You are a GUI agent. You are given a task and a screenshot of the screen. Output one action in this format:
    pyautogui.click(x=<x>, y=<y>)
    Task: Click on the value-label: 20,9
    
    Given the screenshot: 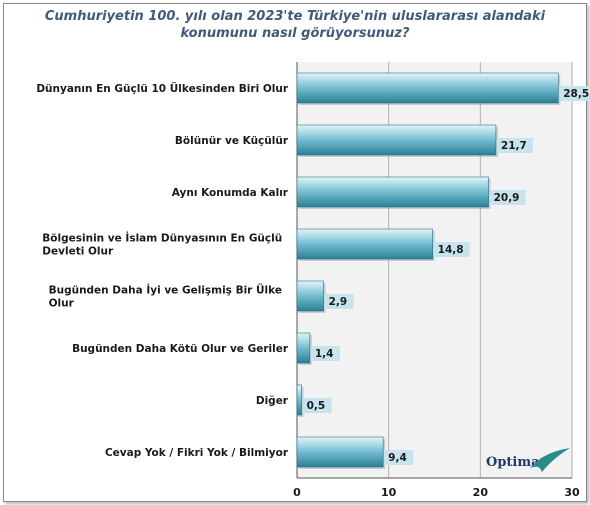 What is the action you would take?
    pyautogui.click(x=507, y=198)
    